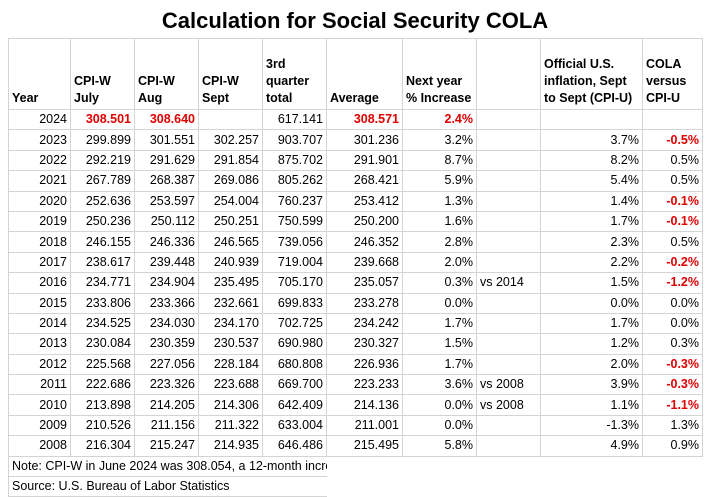  What do you see at coordinates (364, 74) in the screenshot?
I see `column-header: Average` at bounding box center [364, 74].